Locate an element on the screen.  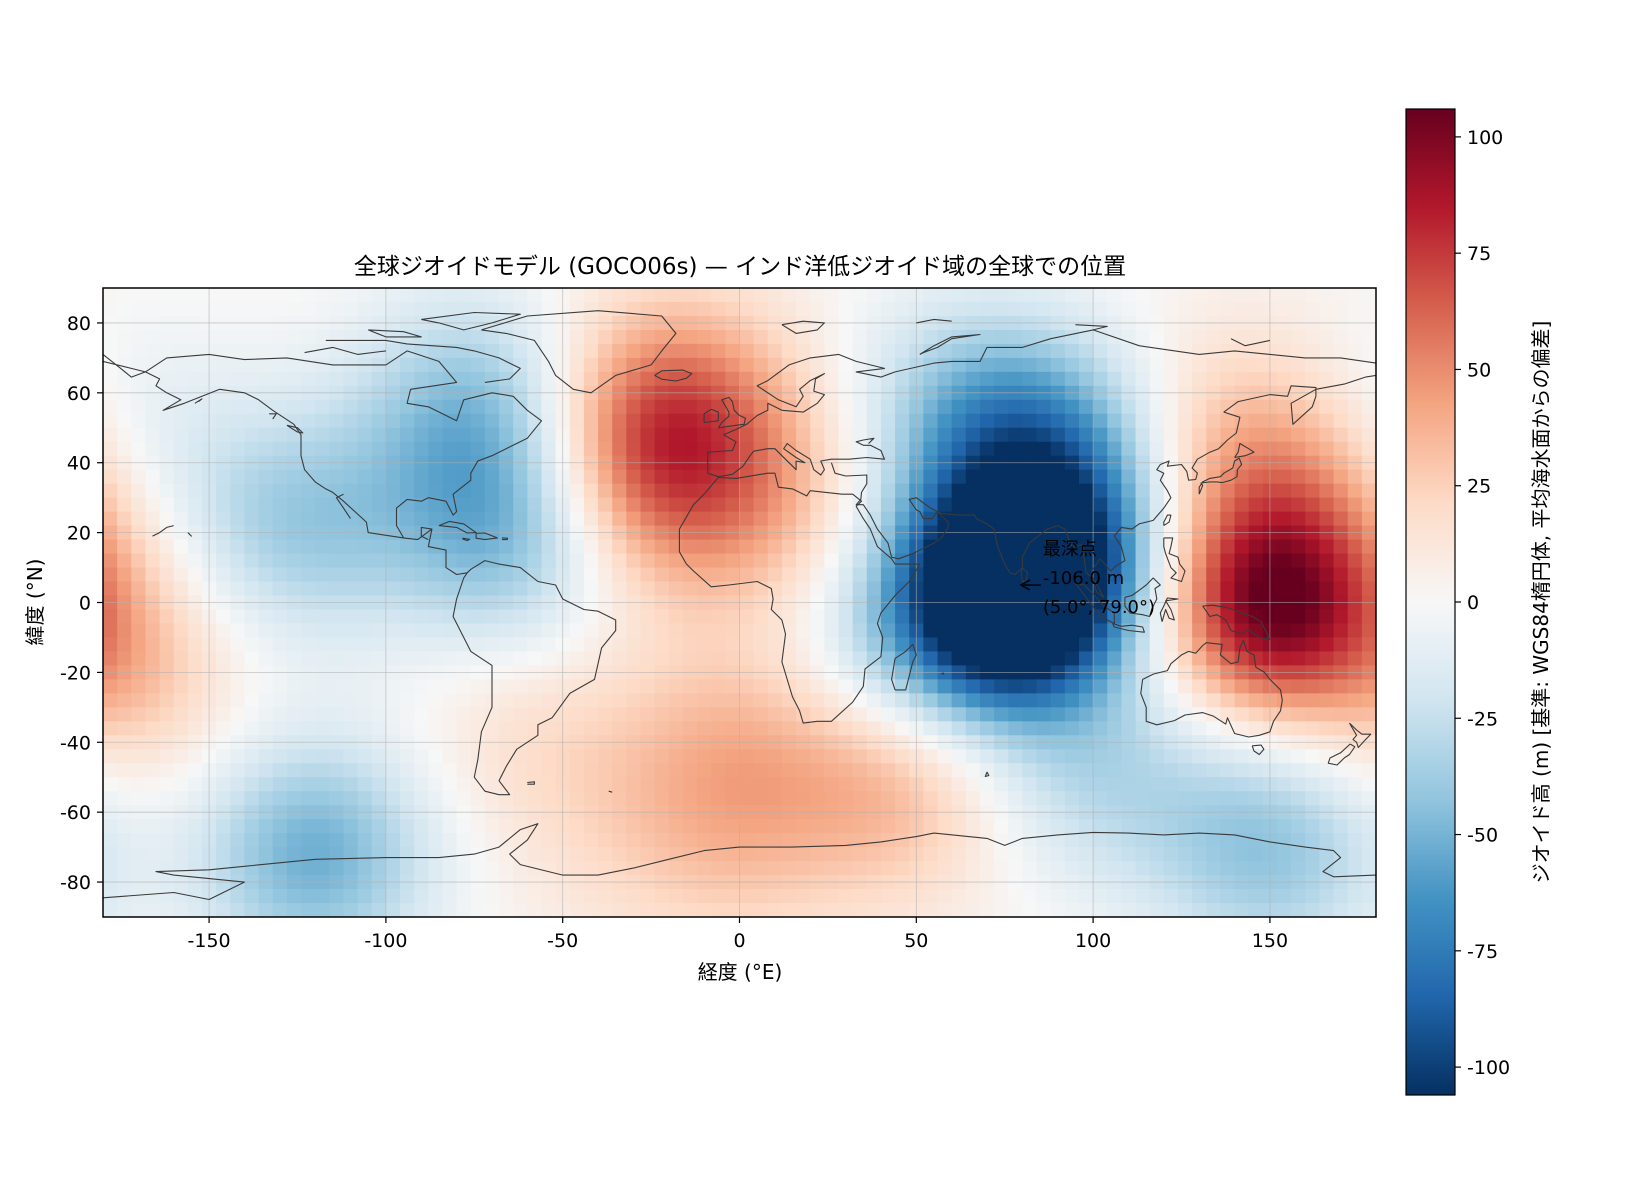
colorbar-ticks: -100 -75 -50 -25 0 25 50 75 100 is located at coordinates (1482, 603).